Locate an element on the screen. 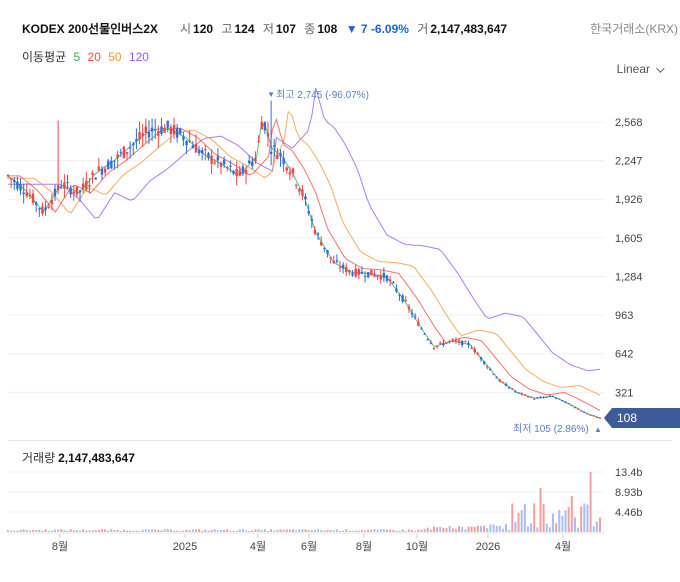 This screenshot has height=582, width=680. close-value: 108 is located at coordinates (327, 29).